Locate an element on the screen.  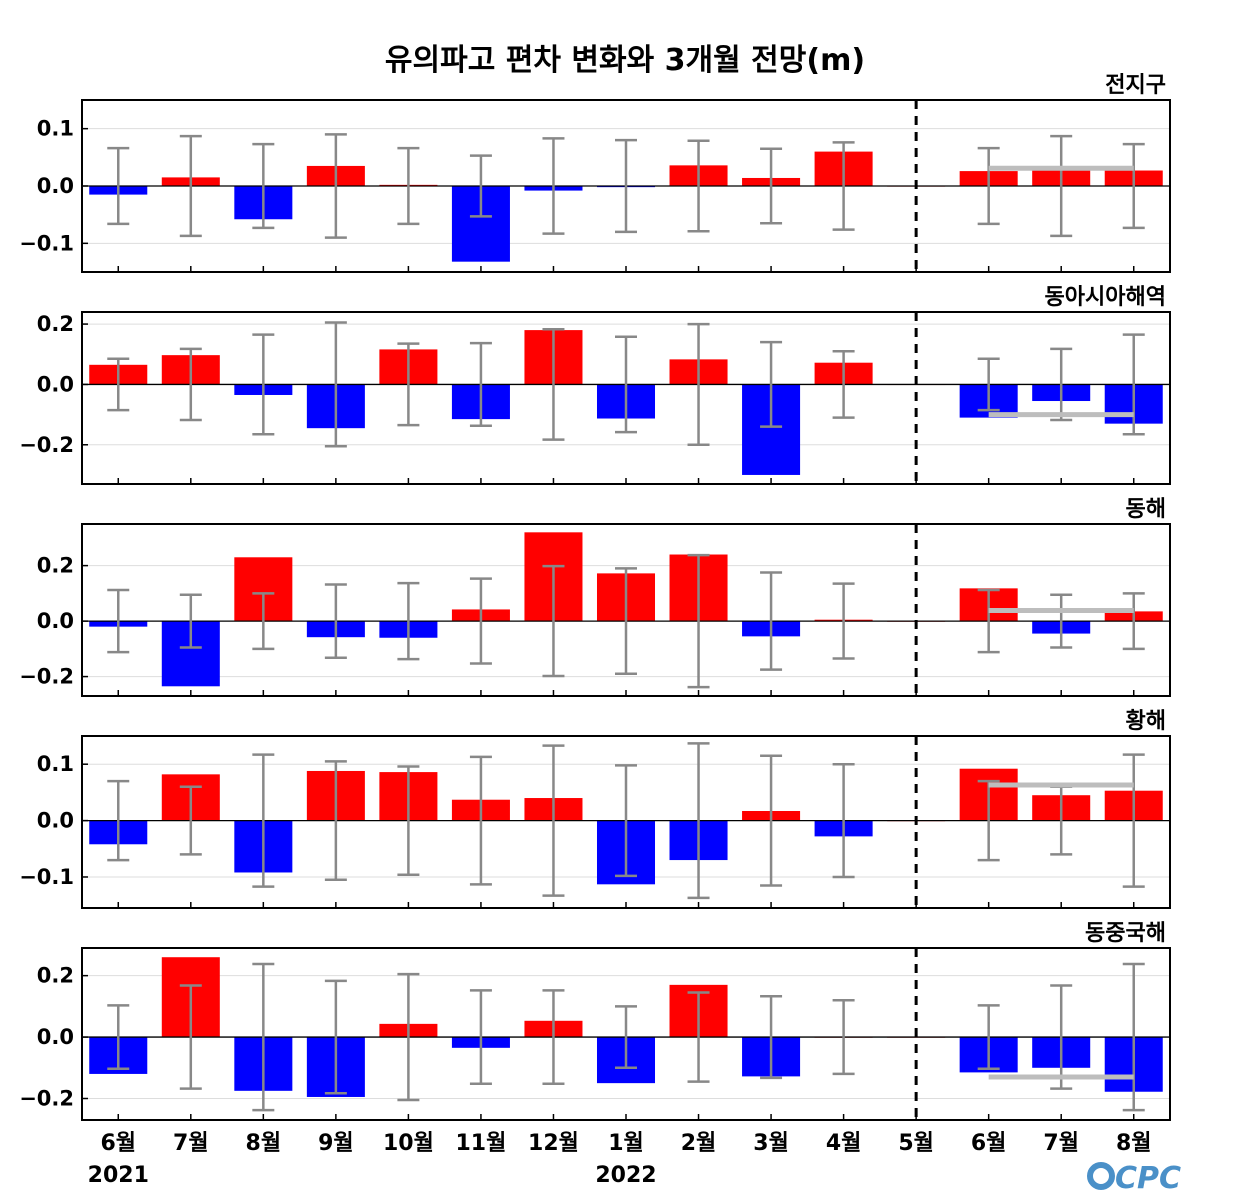
x-tick-label: 3월 is located at coordinates (771, 1143).